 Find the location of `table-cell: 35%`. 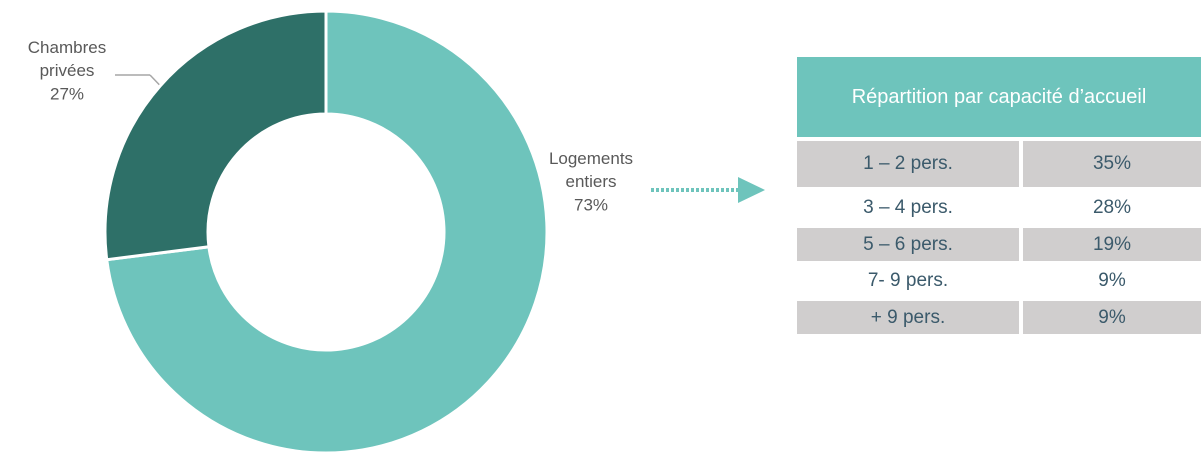

table-cell: 35% is located at coordinates (1109, 164).